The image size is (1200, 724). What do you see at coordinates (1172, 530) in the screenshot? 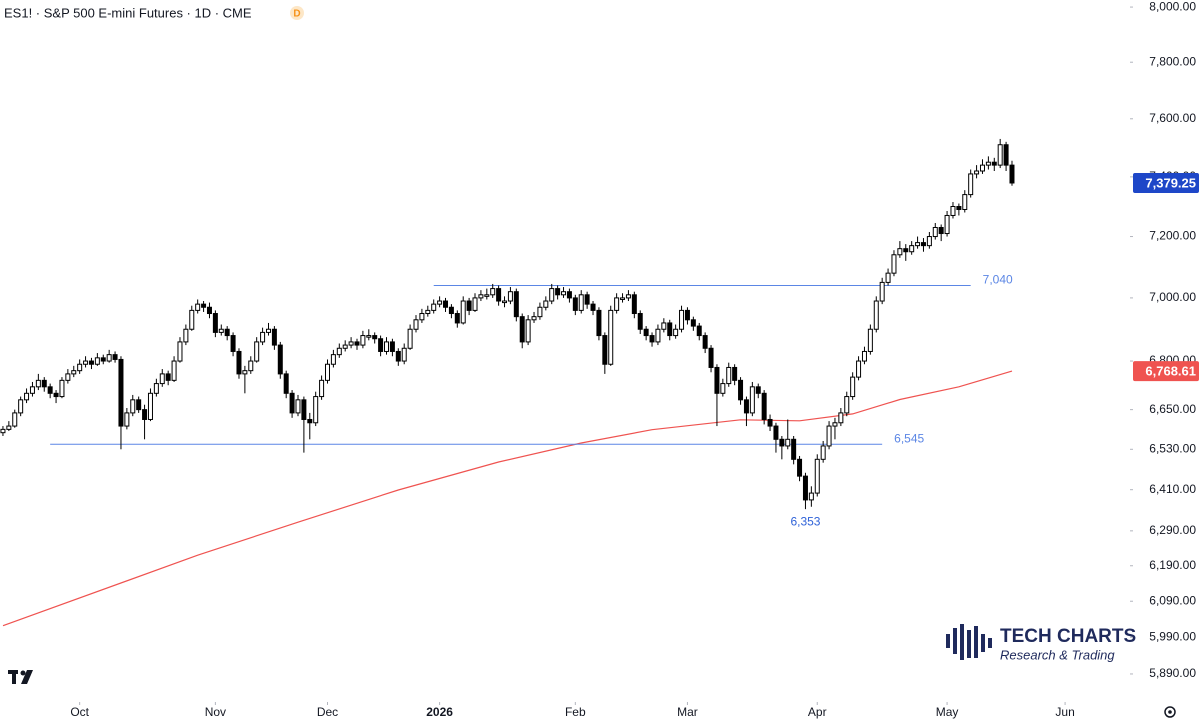
I see `y-tick-label: 6,290.00` at bounding box center [1172, 530].